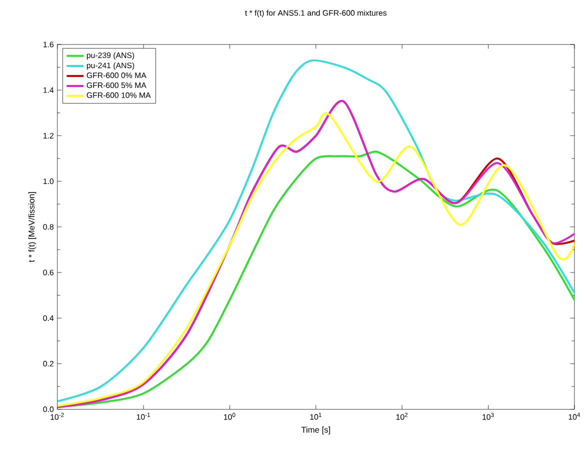 The width and height of the screenshot is (584, 465). Describe the element at coordinates (32, 227) in the screenshot. I see `y-axis-title: t * f(t) [MeV/fission]` at that location.